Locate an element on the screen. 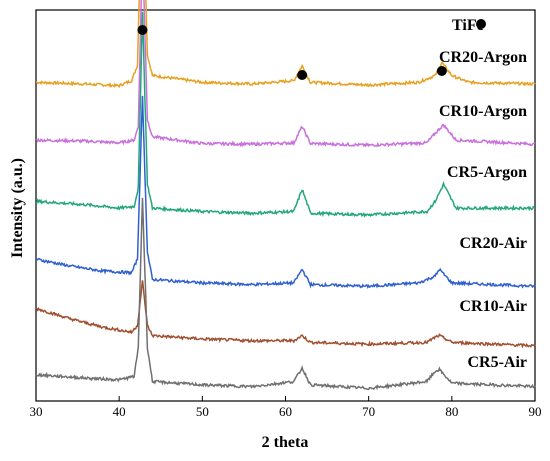  x-tick-label: 90 is located at coordinates (535, 411).